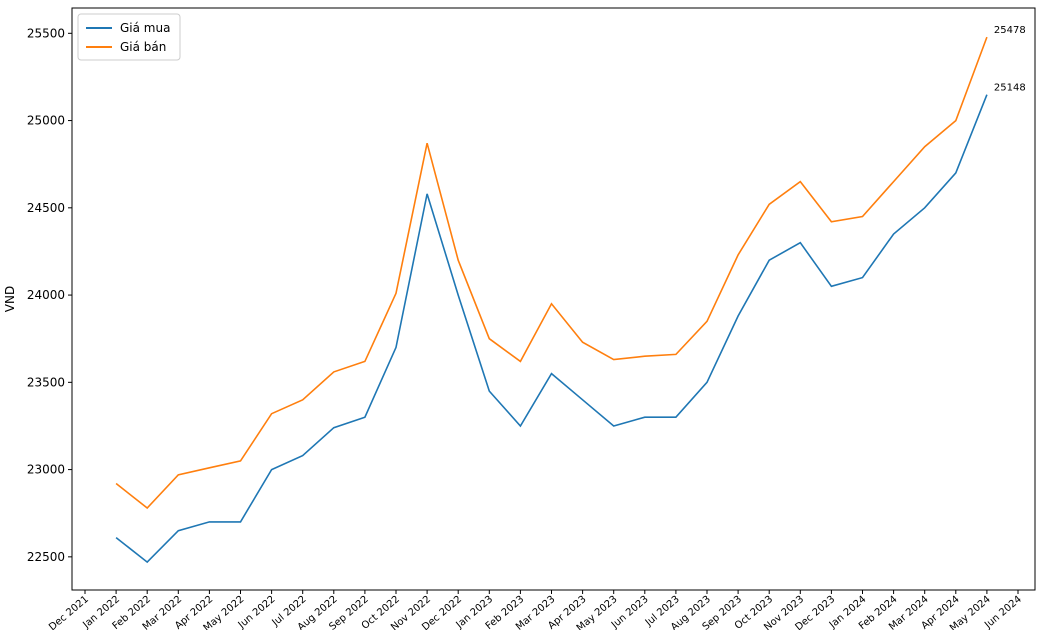 This screenshot has height=630, width=1050. I want to click on legend-label: Giá mua, so click(145, 28).